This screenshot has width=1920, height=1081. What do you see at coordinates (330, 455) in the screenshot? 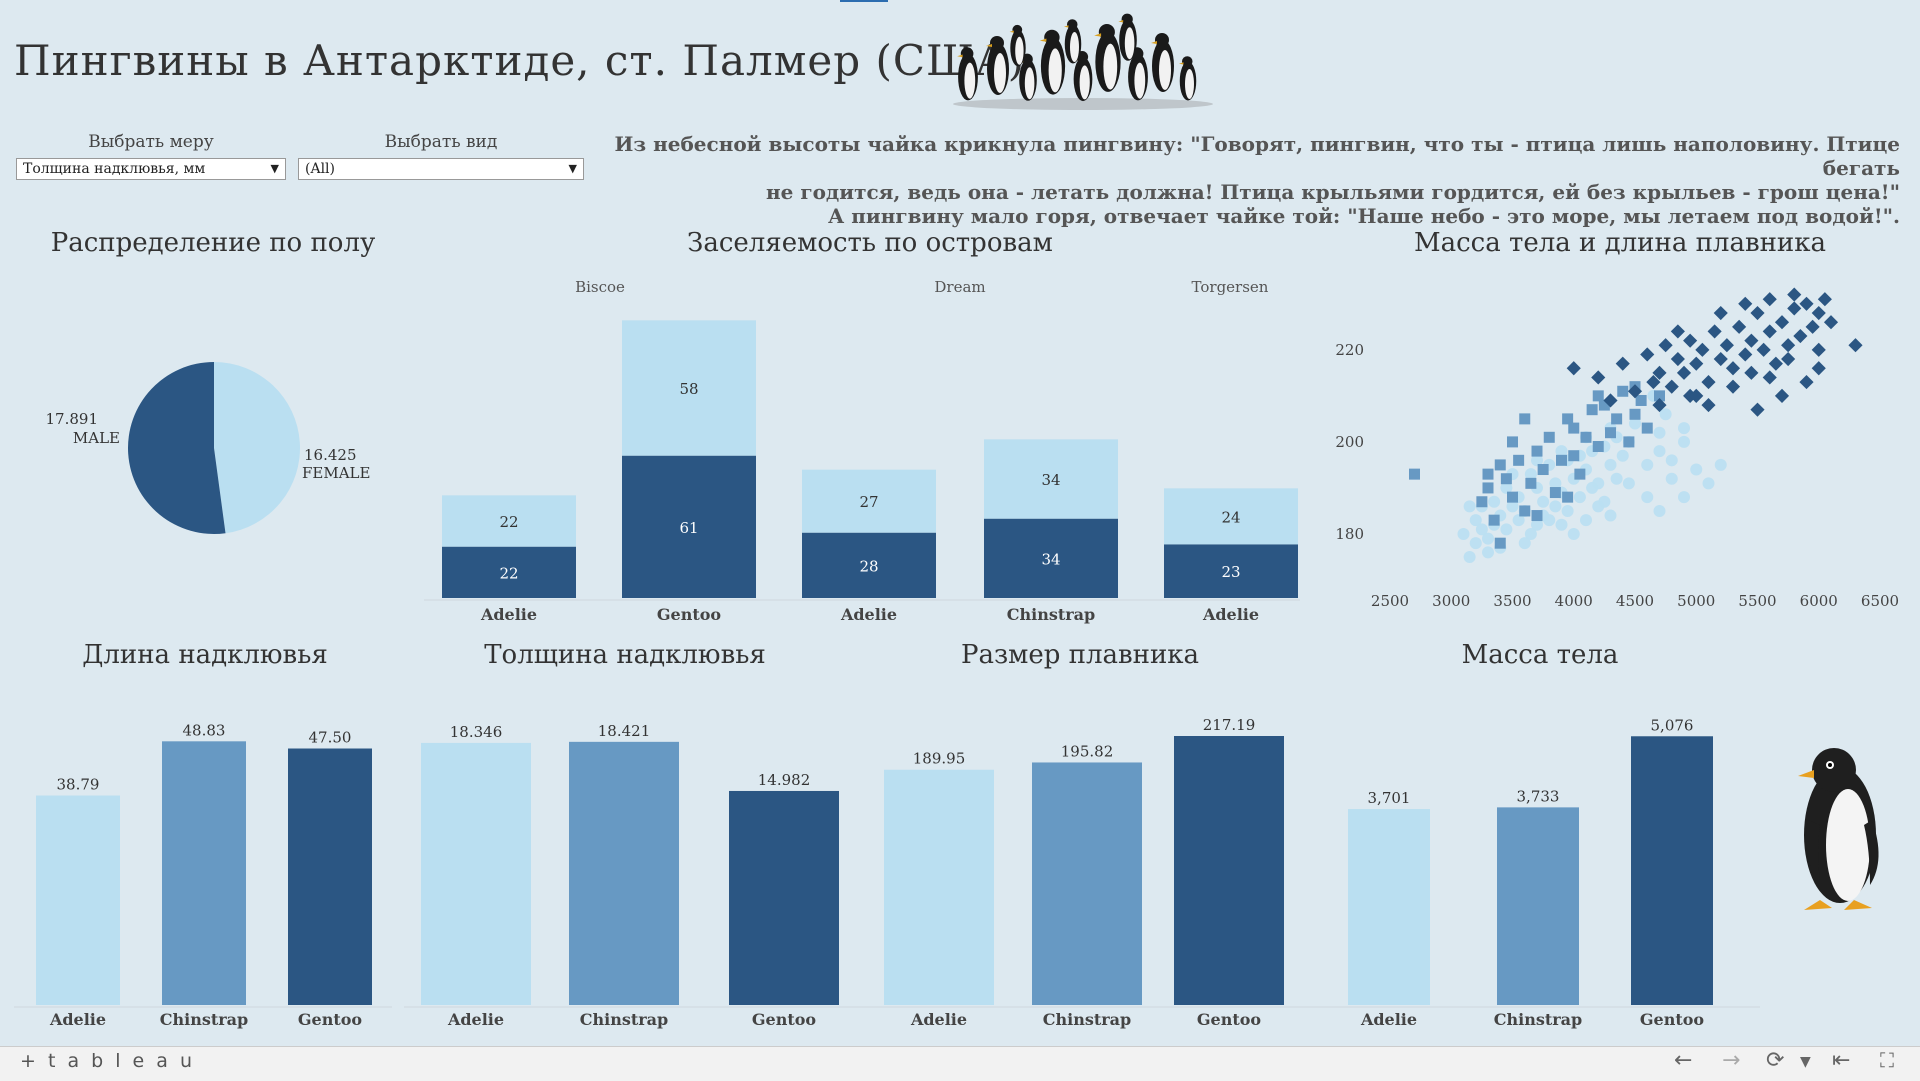
I see `pie-label-female-value: 16.425` at bounding box center [330, 455].